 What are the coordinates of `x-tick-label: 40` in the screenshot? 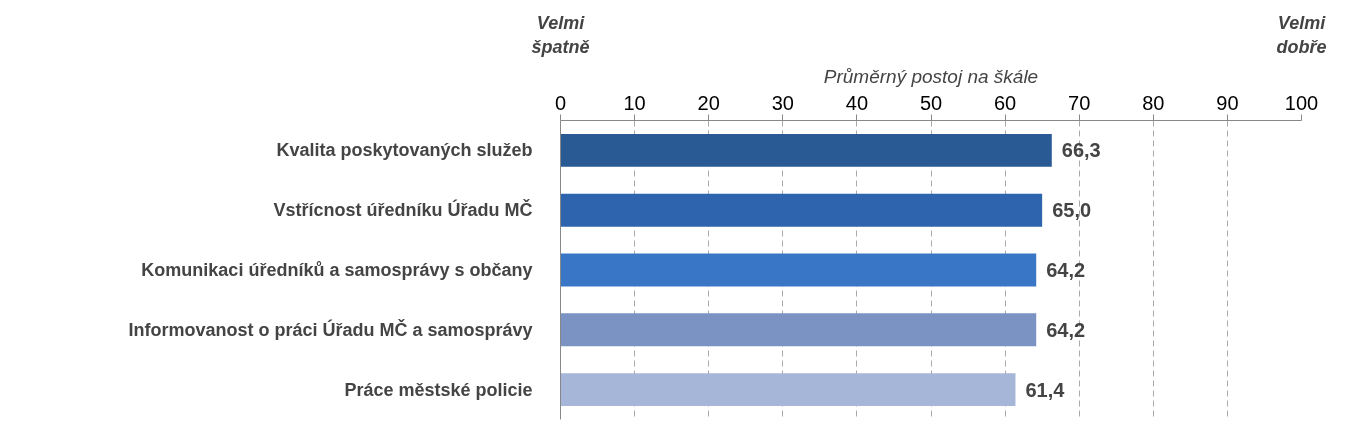 It's located at (857, 102).